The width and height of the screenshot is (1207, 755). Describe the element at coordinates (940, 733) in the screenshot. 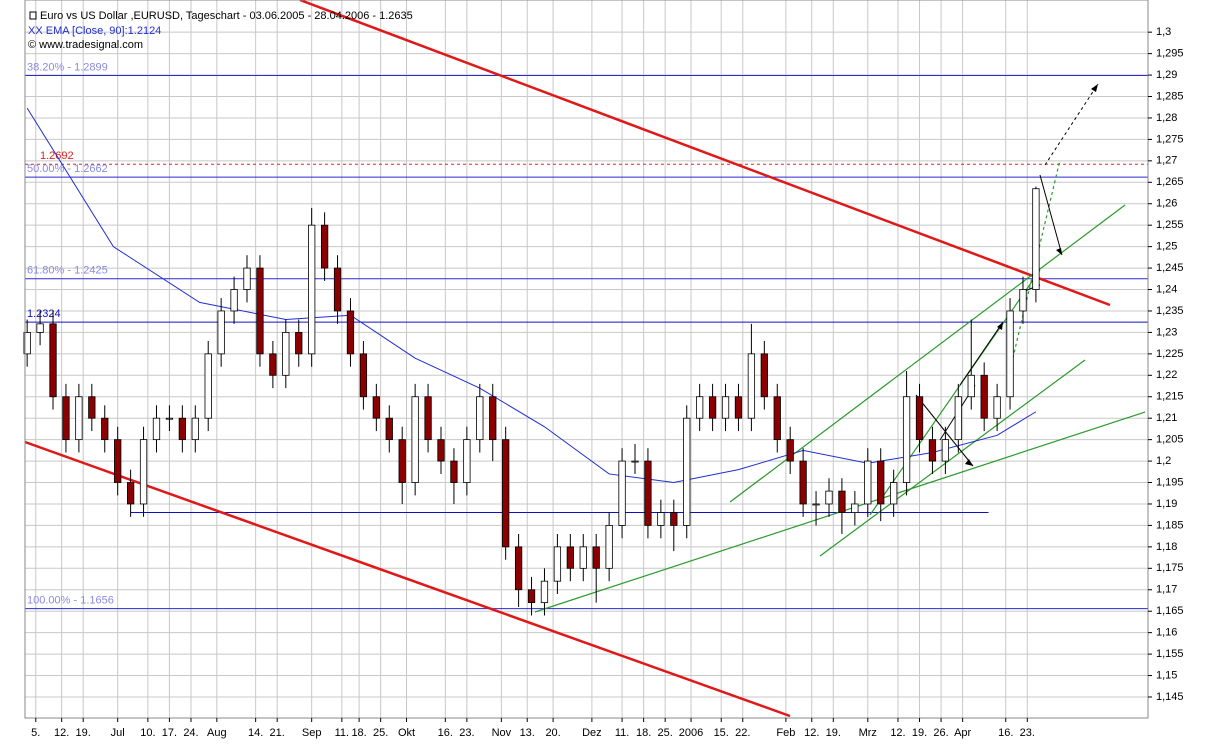

I see `x-tick-label: 26.` at that location.